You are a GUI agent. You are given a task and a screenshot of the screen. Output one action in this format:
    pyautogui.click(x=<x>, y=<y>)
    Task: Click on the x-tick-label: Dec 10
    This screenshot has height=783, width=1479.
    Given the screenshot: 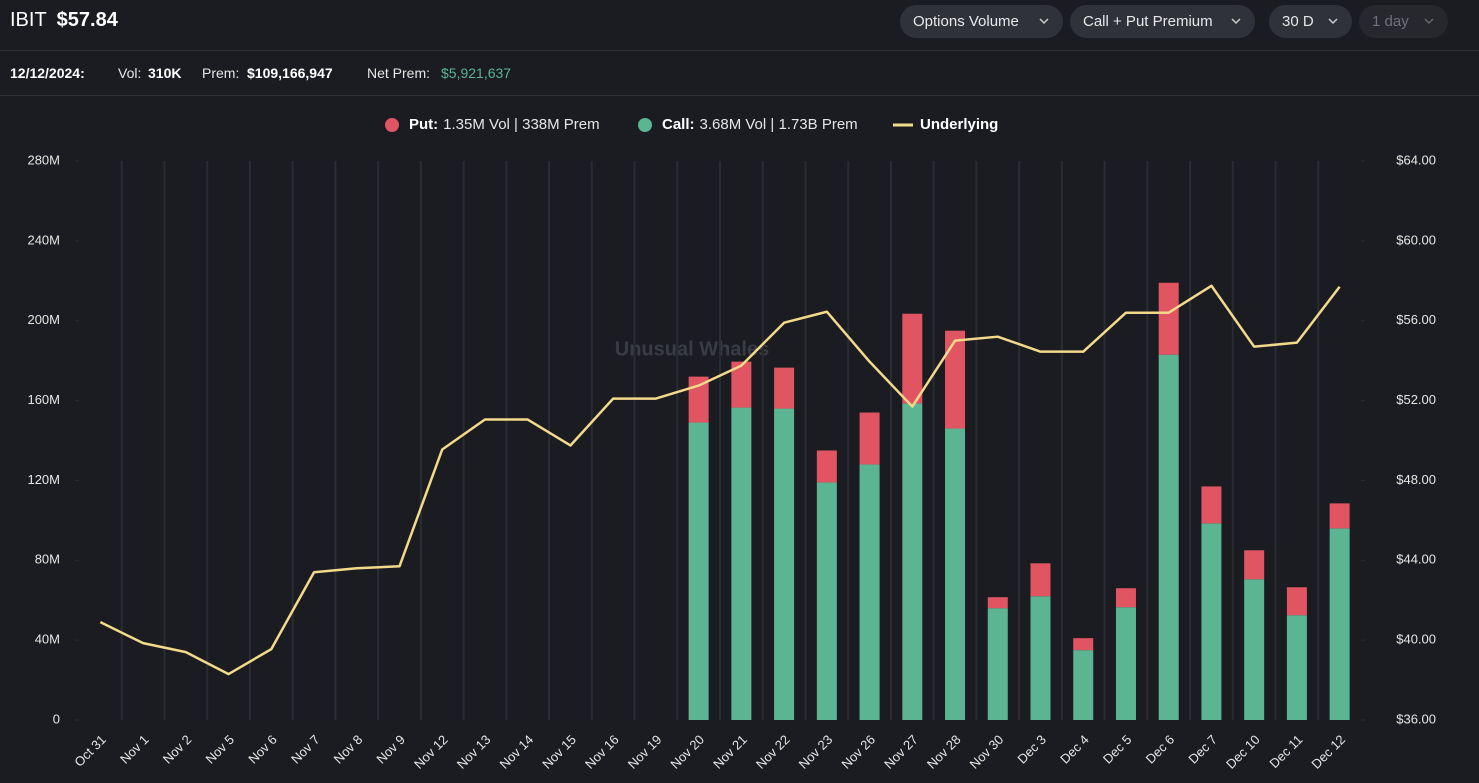 What is the action you would take?
    pyautogui.click(x=1243, y=752)
    